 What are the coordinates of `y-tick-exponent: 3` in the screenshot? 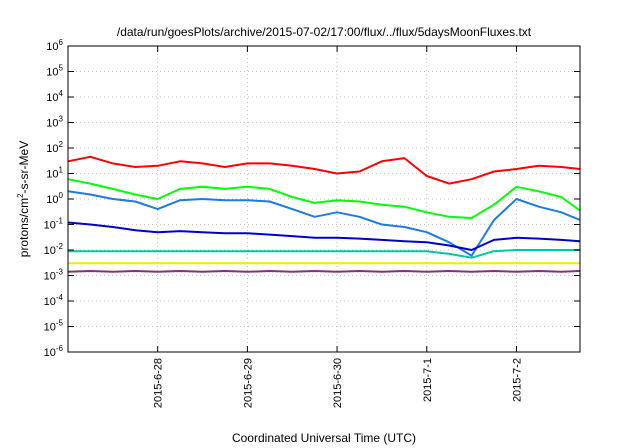 It's located at (61, 119).